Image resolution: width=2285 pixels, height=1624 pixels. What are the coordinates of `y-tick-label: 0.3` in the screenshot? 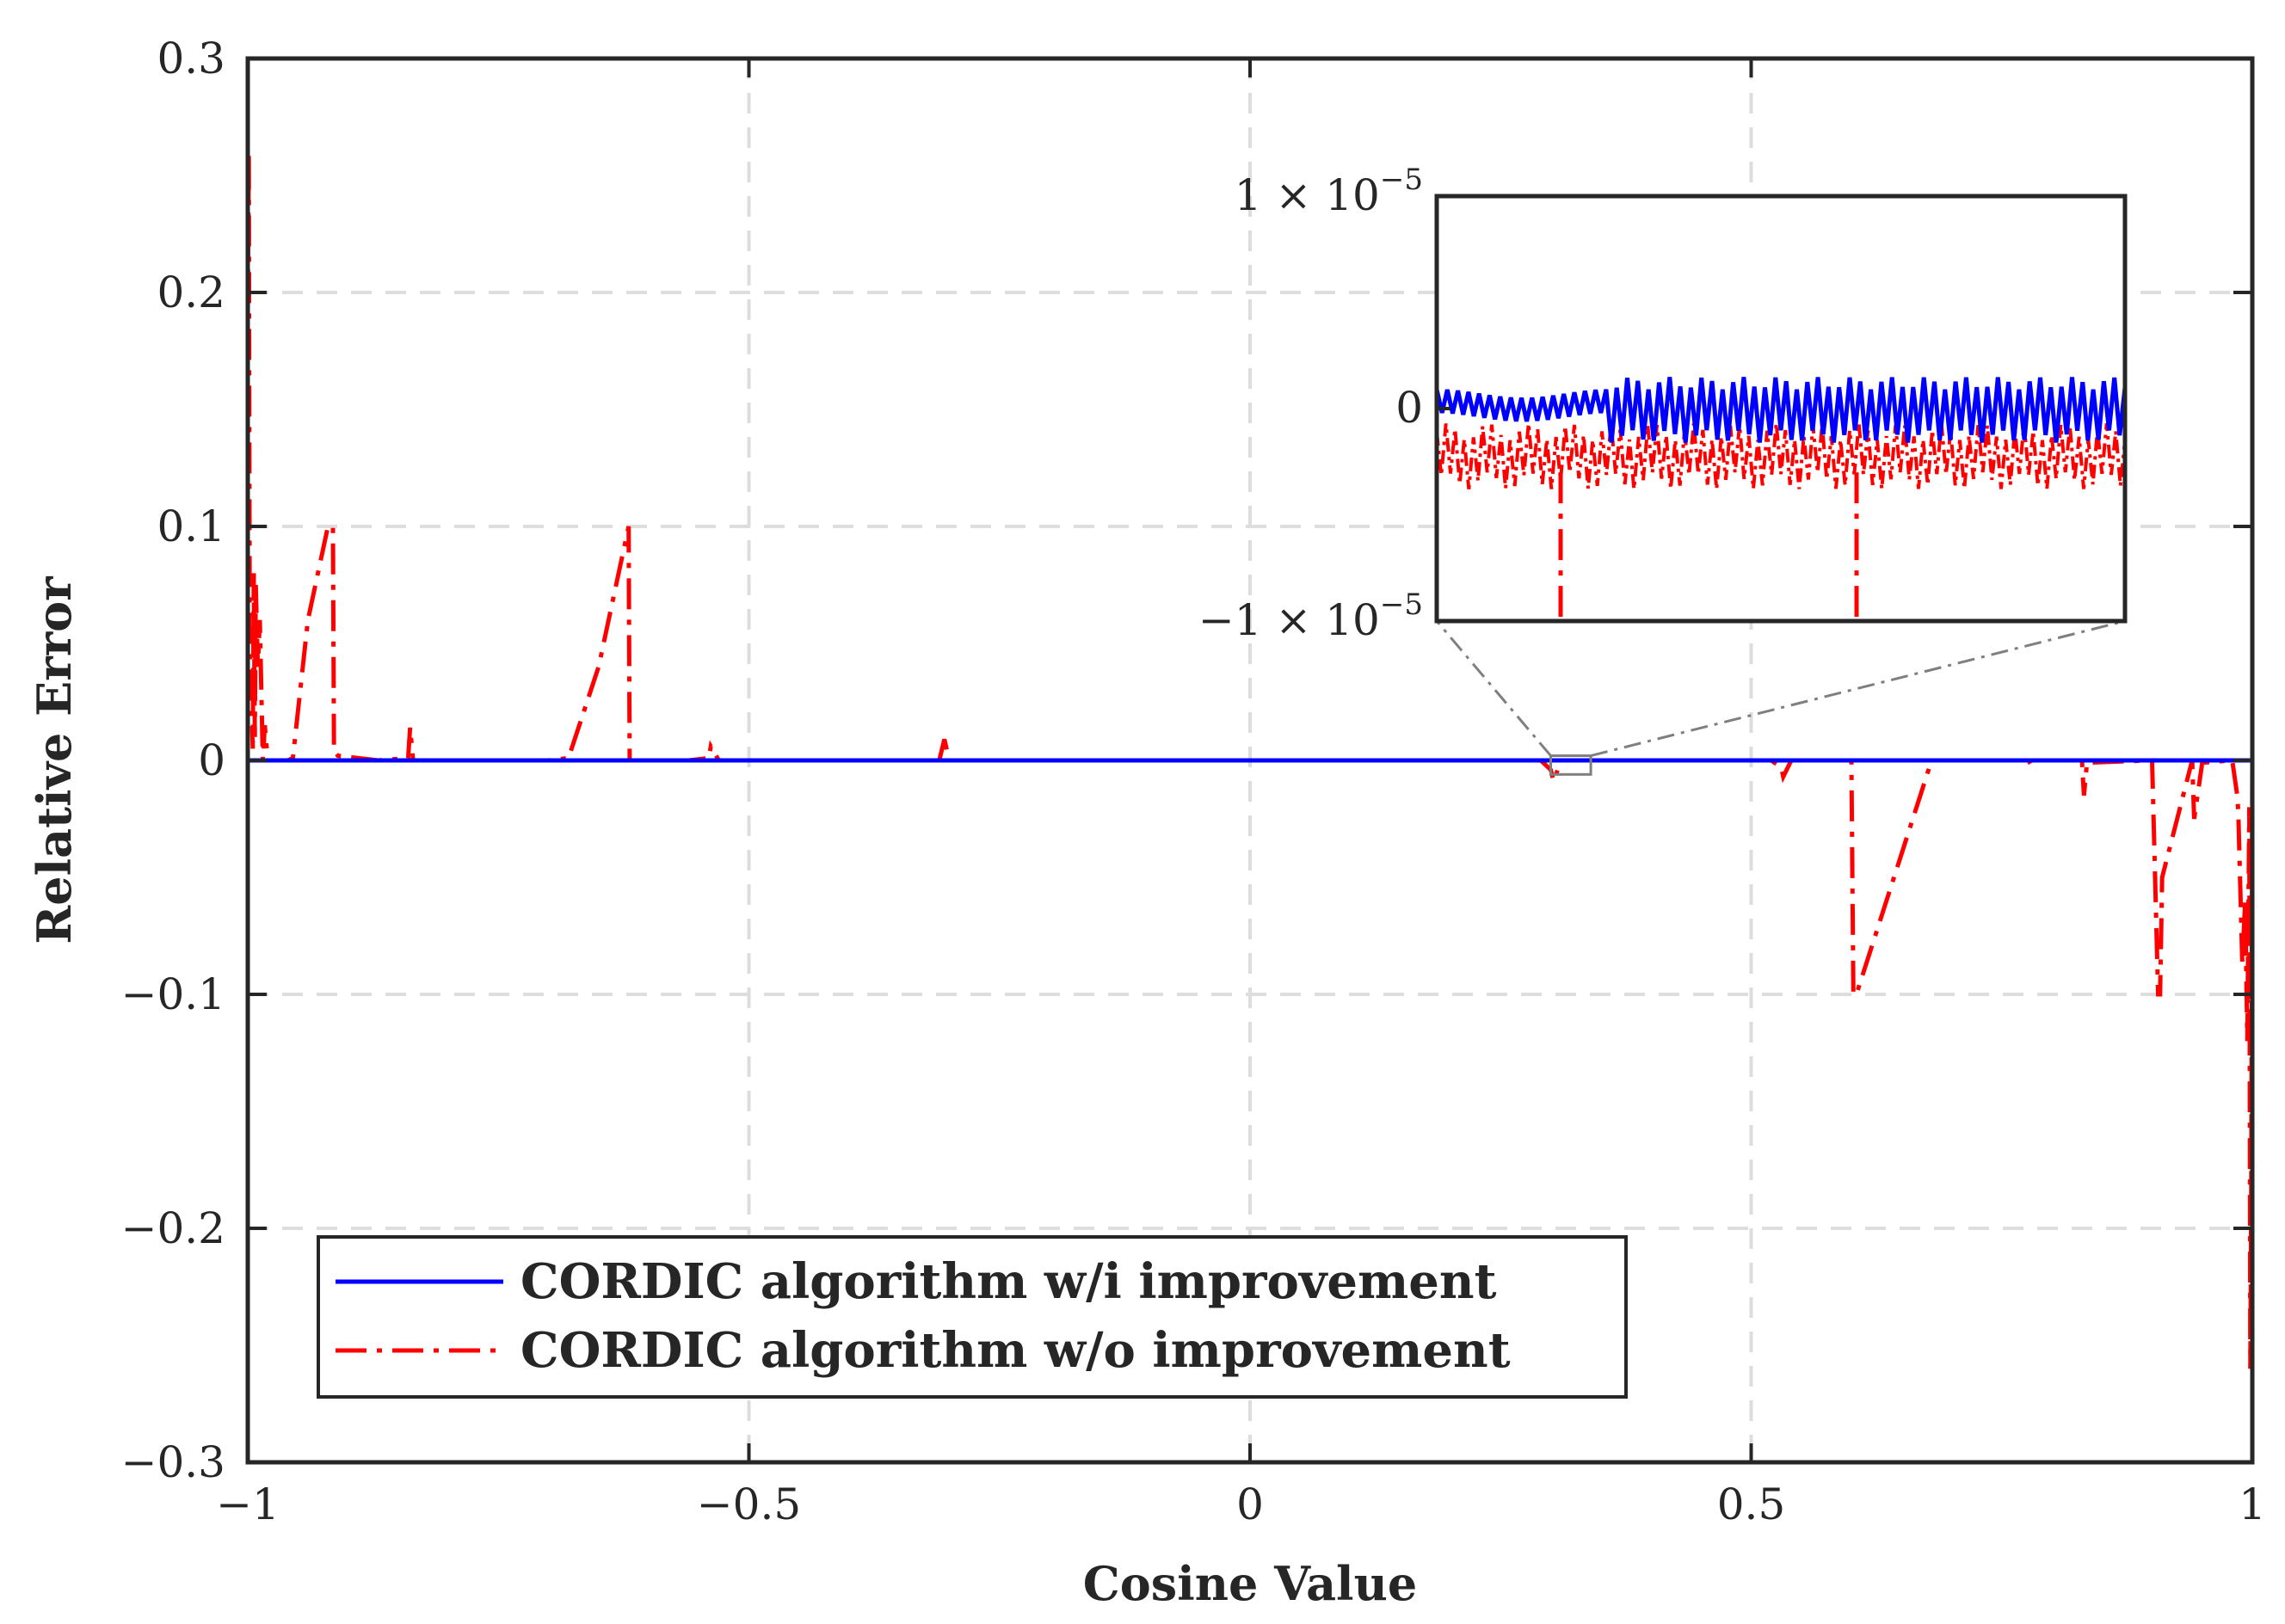 It's located at (191, 58).